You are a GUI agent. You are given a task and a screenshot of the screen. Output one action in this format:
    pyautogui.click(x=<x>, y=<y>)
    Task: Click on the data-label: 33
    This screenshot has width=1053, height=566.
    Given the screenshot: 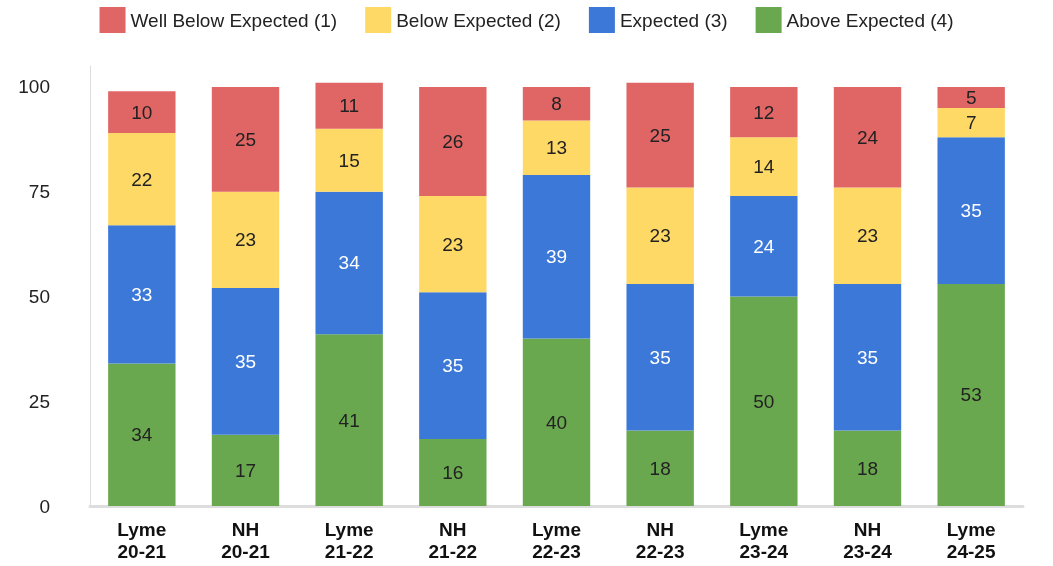 What is the action you would take?
    pyautogui.click(x=142, y=294)
    